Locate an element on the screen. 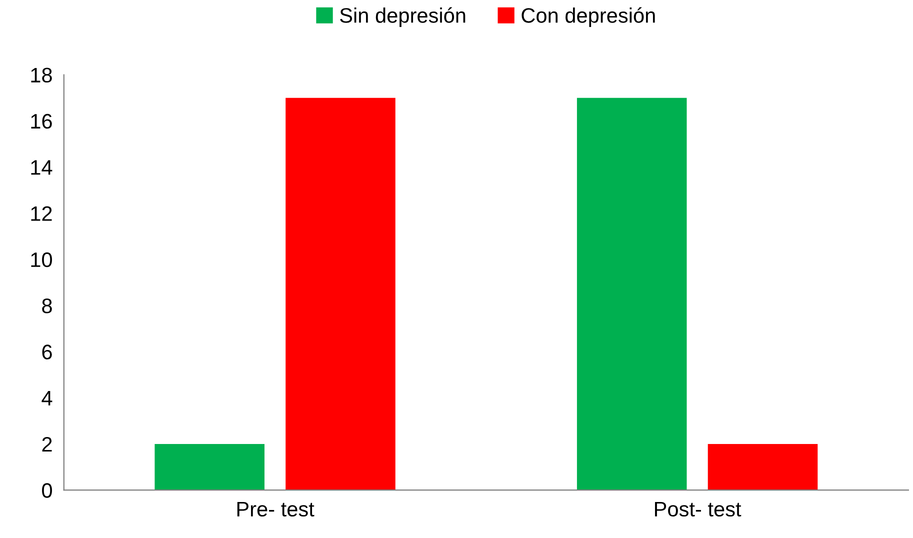 The image size is (913, 538). legend-label: Sin depresión is located at coordinates (403, 17).